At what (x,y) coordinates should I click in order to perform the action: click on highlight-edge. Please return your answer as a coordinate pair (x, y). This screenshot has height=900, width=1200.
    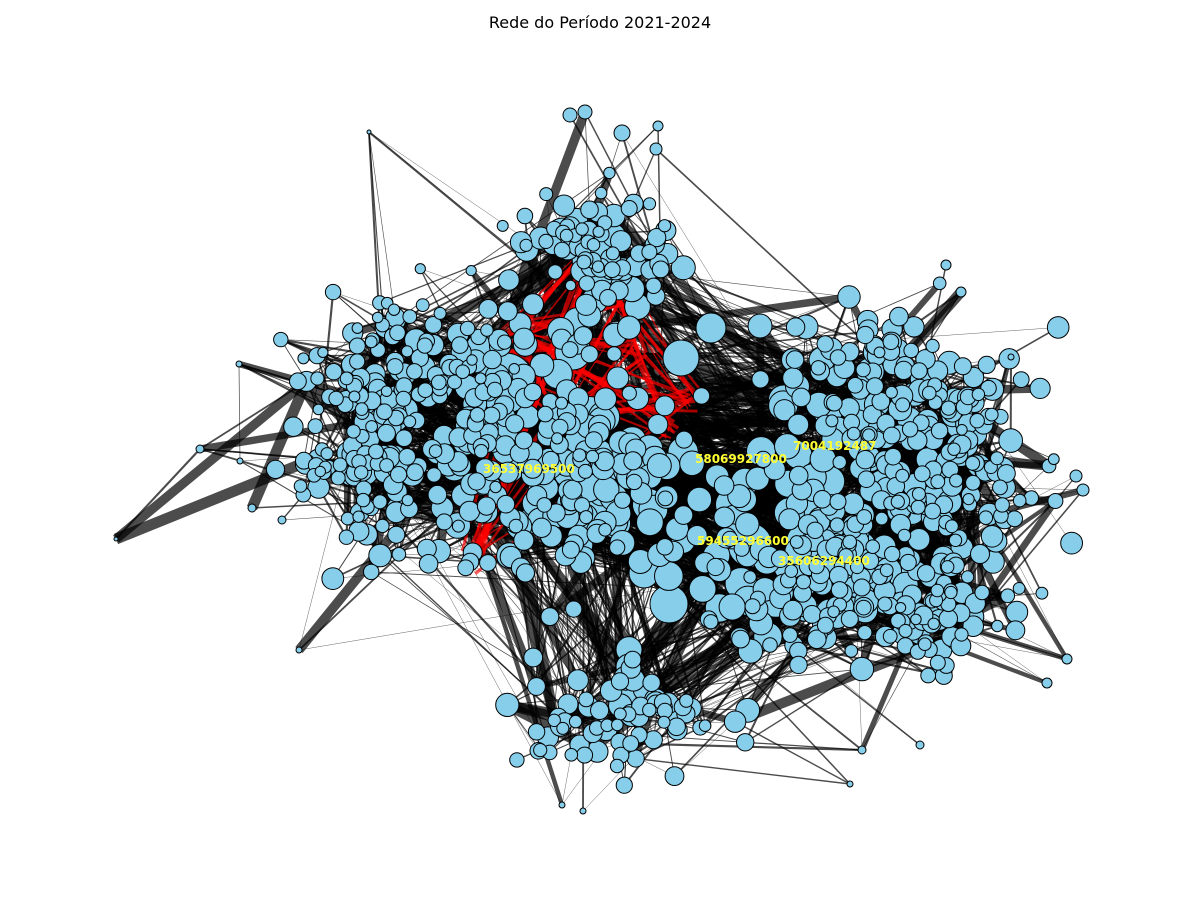
    Looking at the image, I should click on (607, 365).